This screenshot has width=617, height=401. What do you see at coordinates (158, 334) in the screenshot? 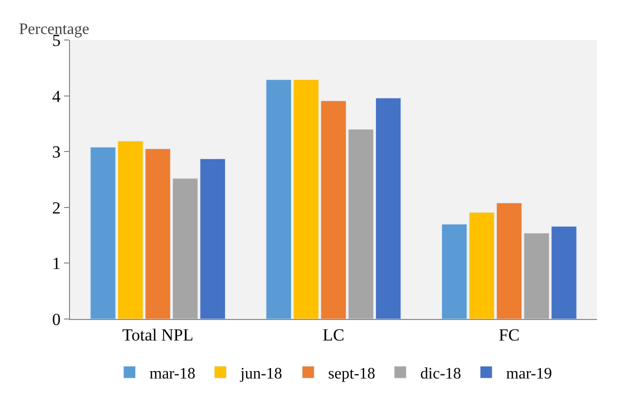
I see `x-tick-label: Total NPL` at bounding box center [158, 334].